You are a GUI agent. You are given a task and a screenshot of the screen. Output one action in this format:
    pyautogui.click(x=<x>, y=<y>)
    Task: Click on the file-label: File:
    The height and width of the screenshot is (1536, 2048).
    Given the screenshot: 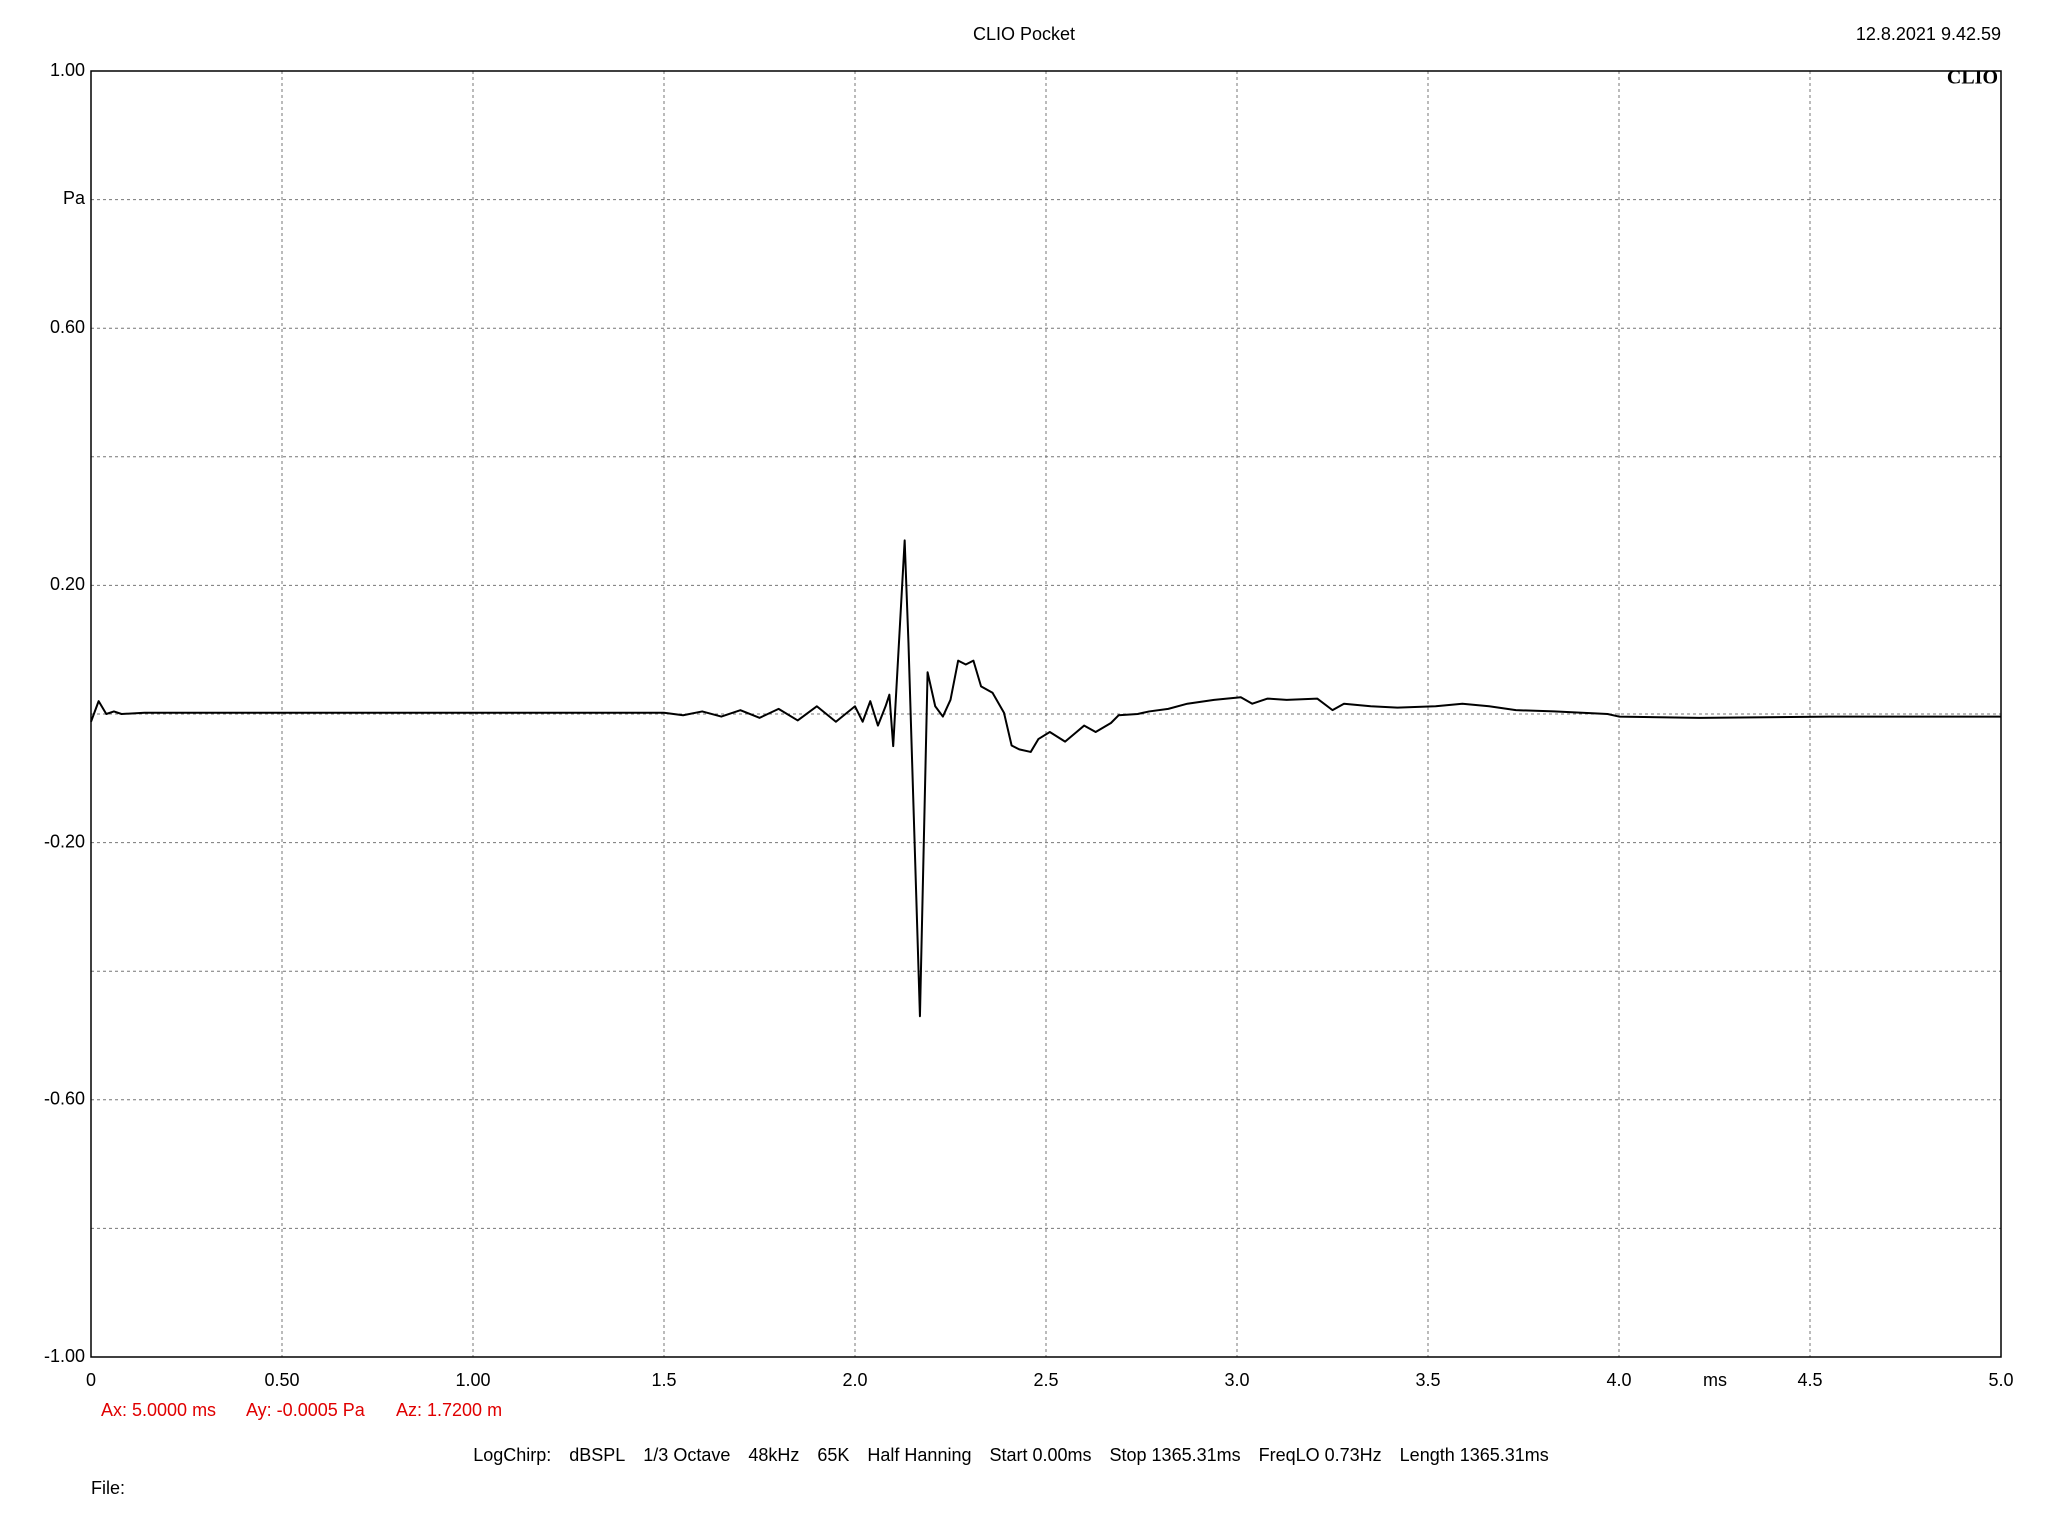 What is the action you would take?
    pyautogui.click(x=108, y=1488)
    